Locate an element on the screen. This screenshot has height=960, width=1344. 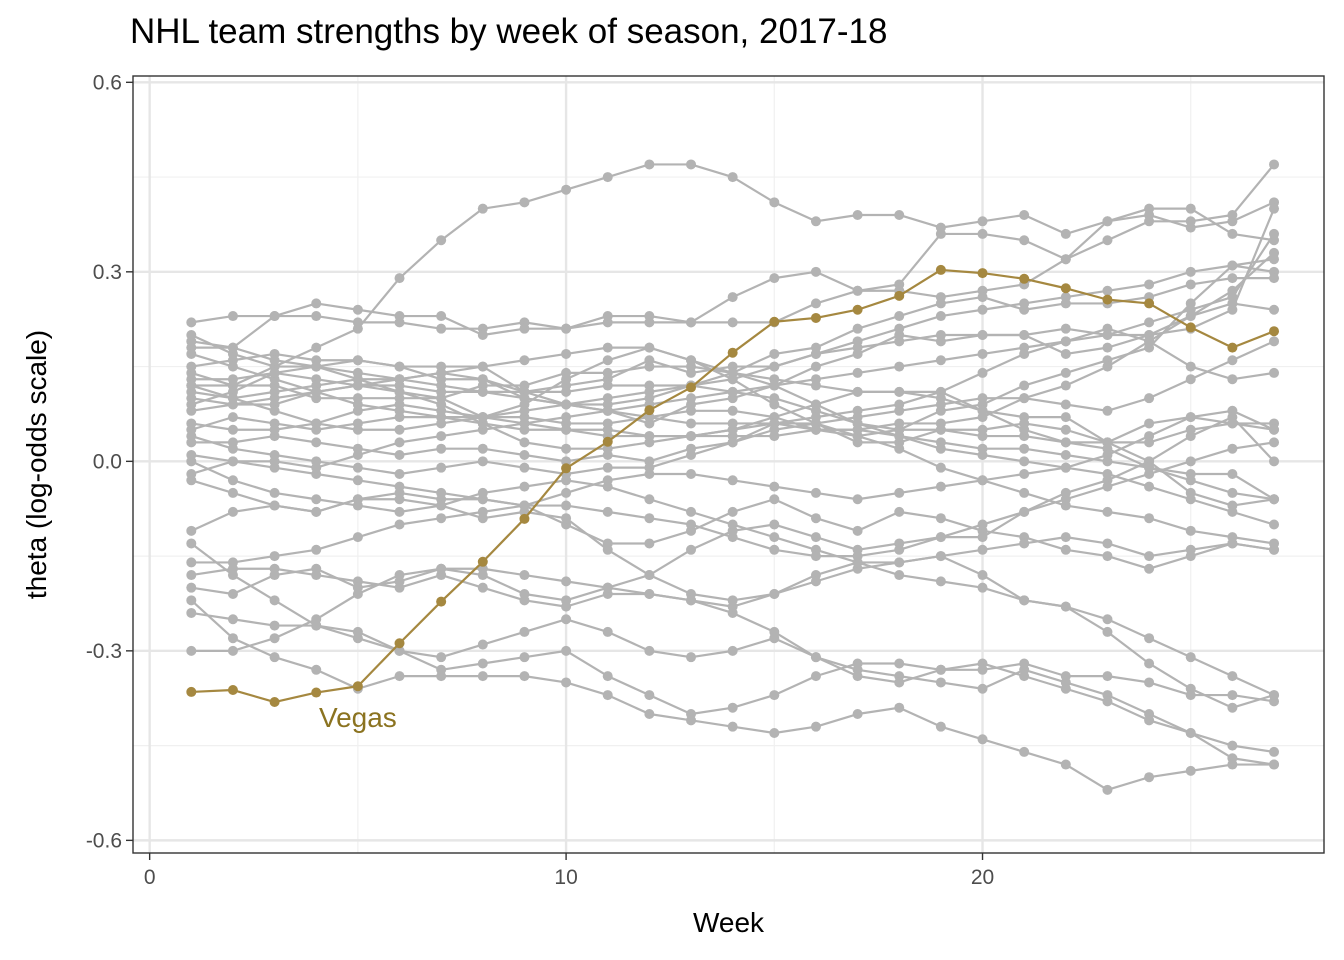
y-axis-title: theta (log-odds scale) is located at coordinates (36, 464).